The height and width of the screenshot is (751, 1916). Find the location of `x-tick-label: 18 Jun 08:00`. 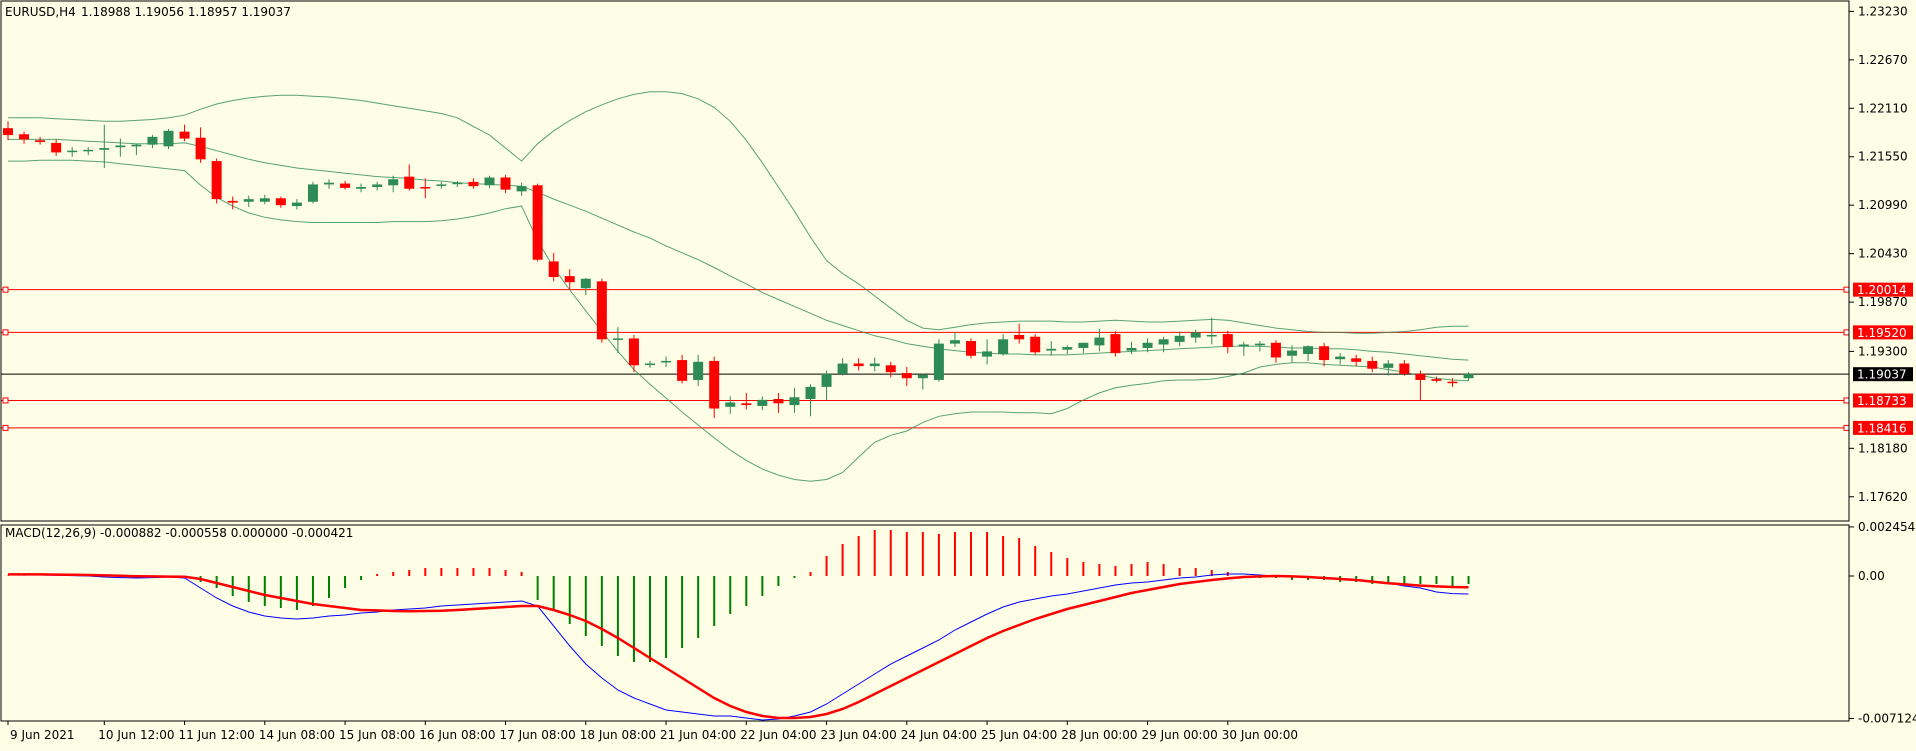

x-tick-label: 18 Jun 08:00 is located at coordinates (618, 735).